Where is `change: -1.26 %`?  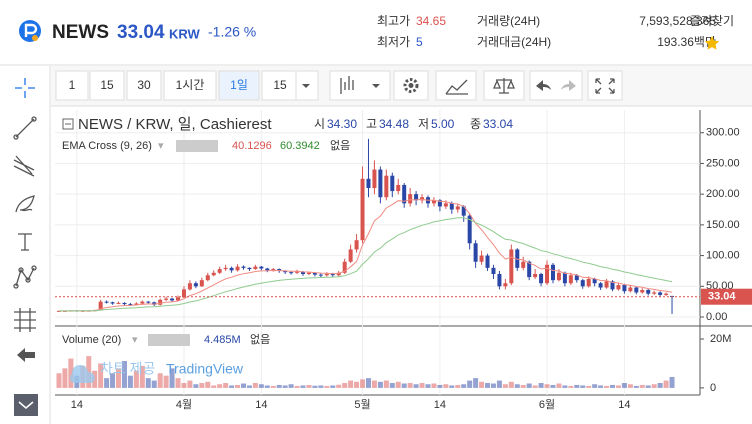 change: -1.26 % is located at coordinates (232, 32).